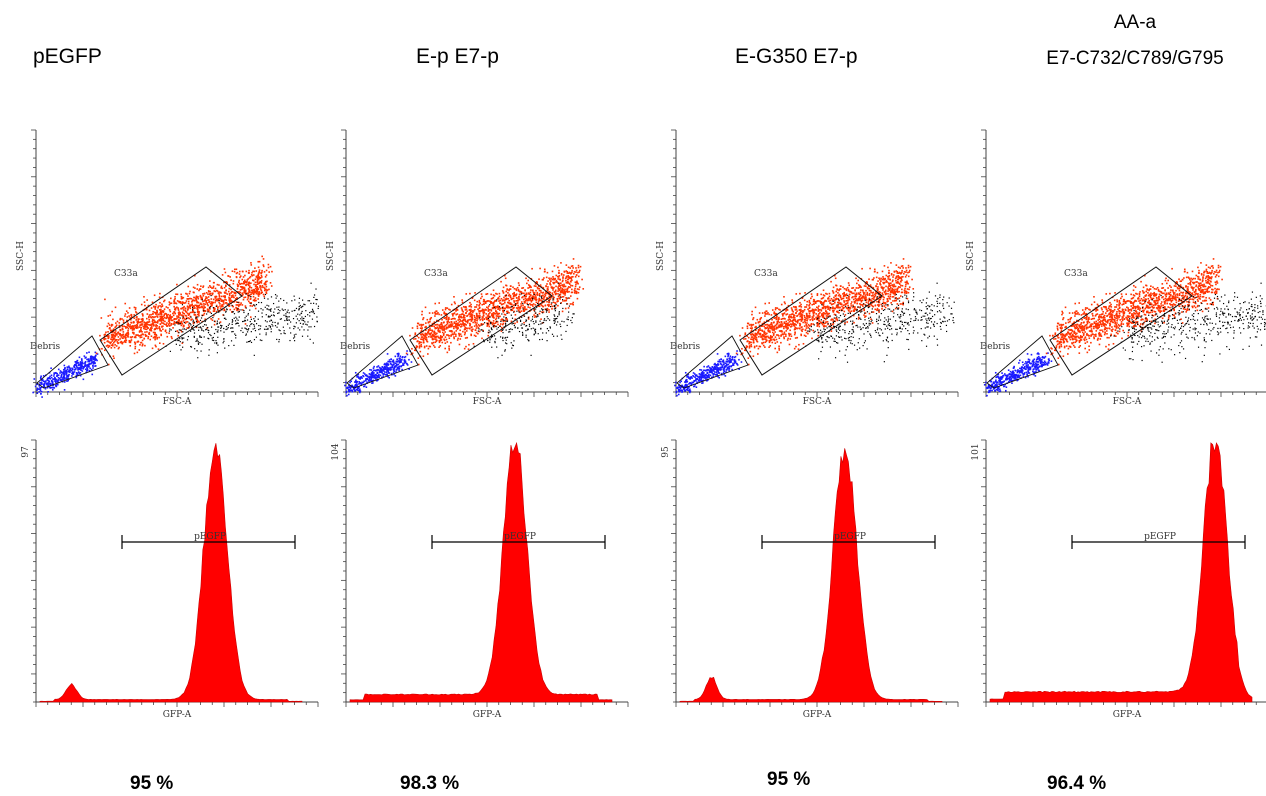 Image resolution: width=1266 pixels, height=796 pixels. What do you see at coordinates (487, 402) in the screenshot?
I see `scatter-x-label: FSC-A` at bounding box center [487, 402].